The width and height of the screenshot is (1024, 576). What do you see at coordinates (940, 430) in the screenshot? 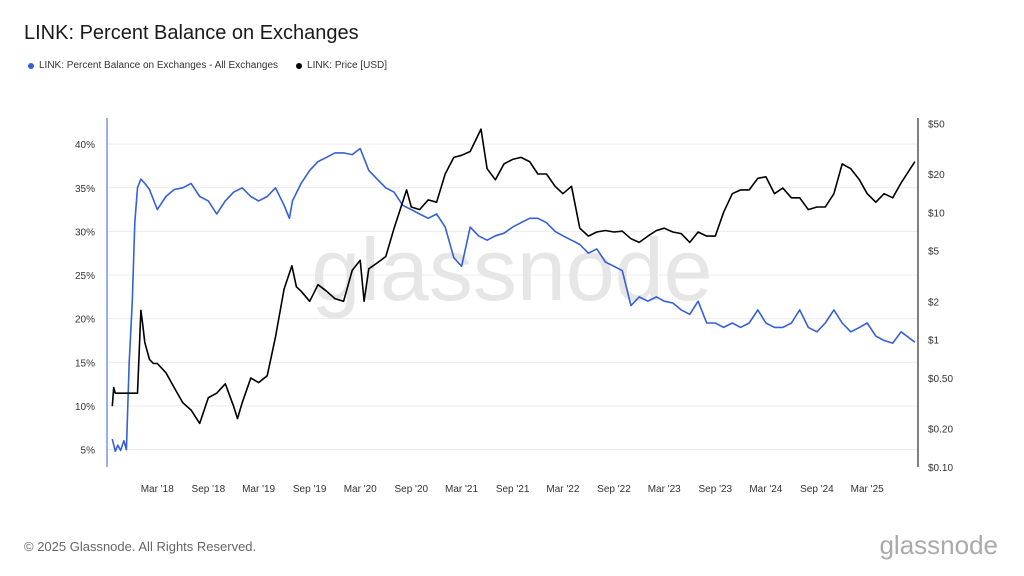
I see `y-right-tick-label: $0.20` at bounding box center [940, 430].